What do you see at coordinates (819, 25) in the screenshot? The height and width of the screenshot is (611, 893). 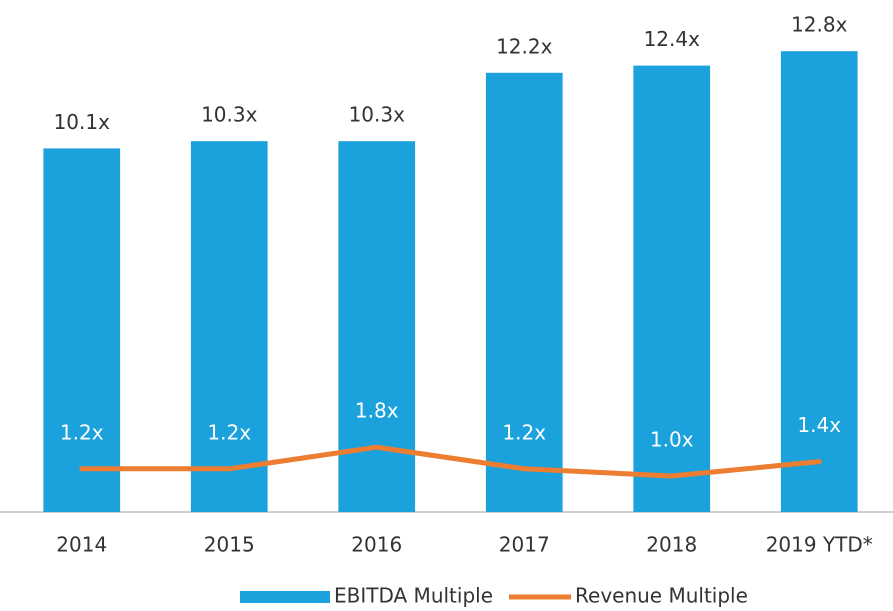 I see `data-label: 12.8x` at bounding box center [819, 25].